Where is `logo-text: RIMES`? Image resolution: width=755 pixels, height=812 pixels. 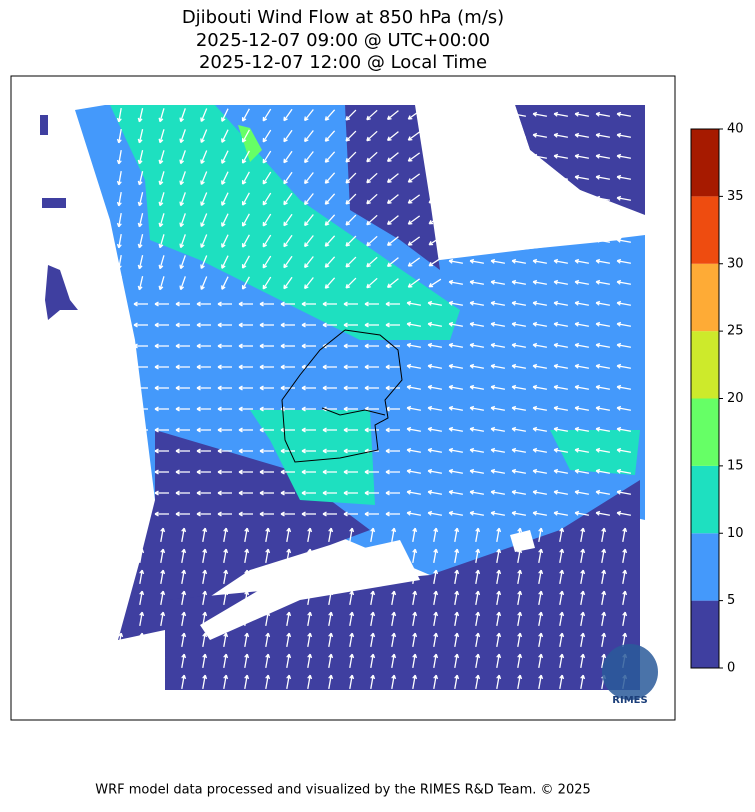 logo-text: RIMES is located at coordinates (629, 700).